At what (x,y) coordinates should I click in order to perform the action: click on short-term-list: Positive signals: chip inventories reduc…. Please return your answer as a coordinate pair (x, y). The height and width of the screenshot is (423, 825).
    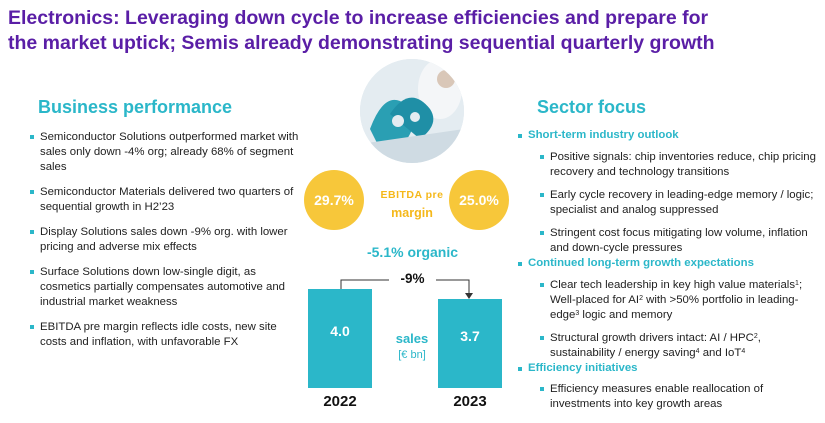
    Looking at the image, I should click on (680, 207).